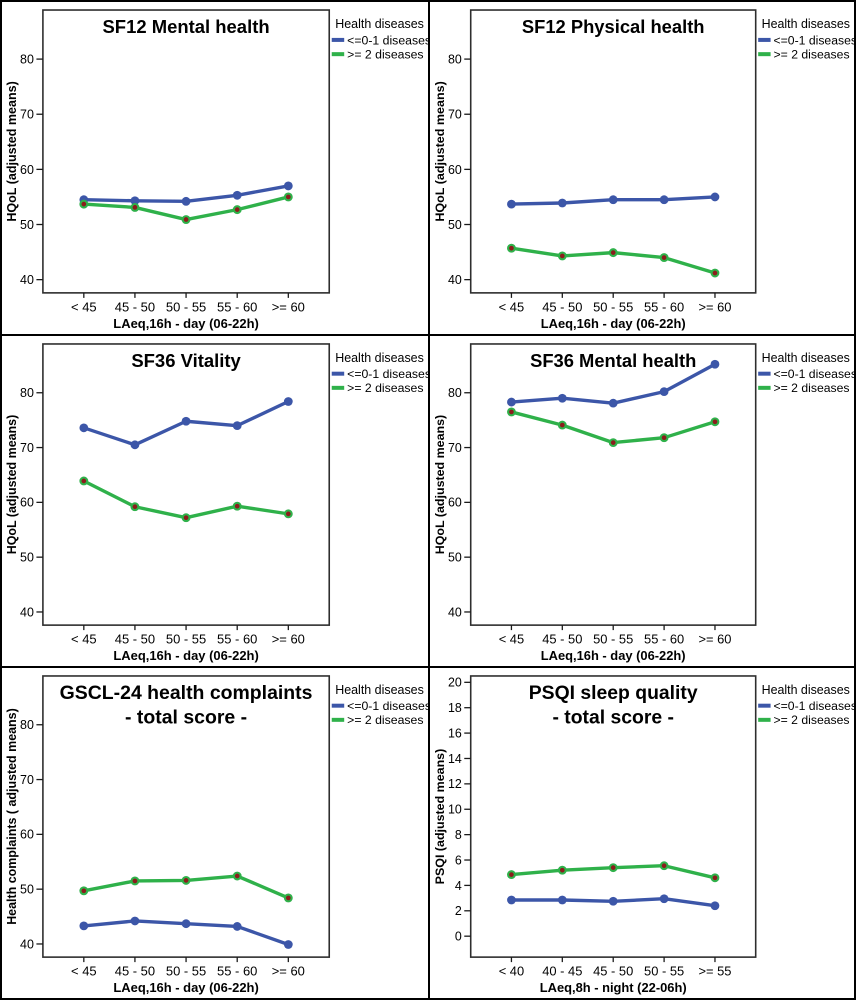  What do you see at coordinates (458, 860) in the screenshot?
I see `y-tick-label: 6` at bounding box center [458, 860].